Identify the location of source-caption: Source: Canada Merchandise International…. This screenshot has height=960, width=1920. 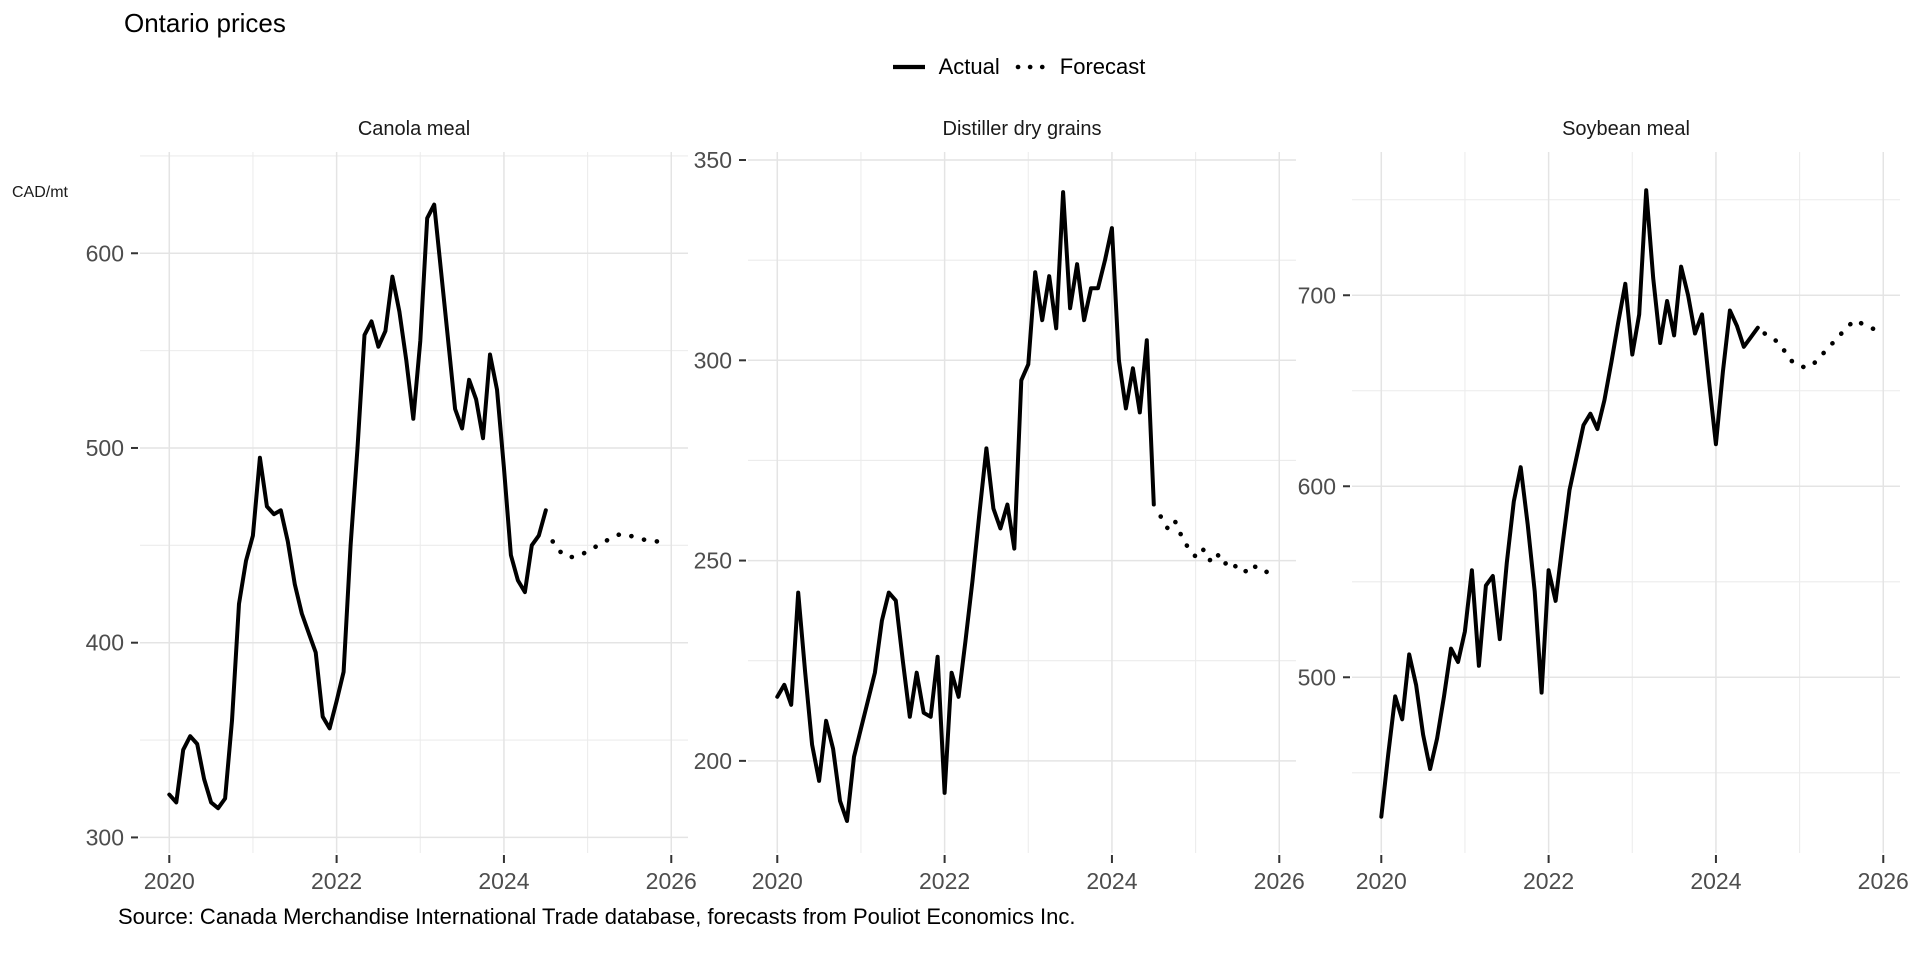
(597, 916).